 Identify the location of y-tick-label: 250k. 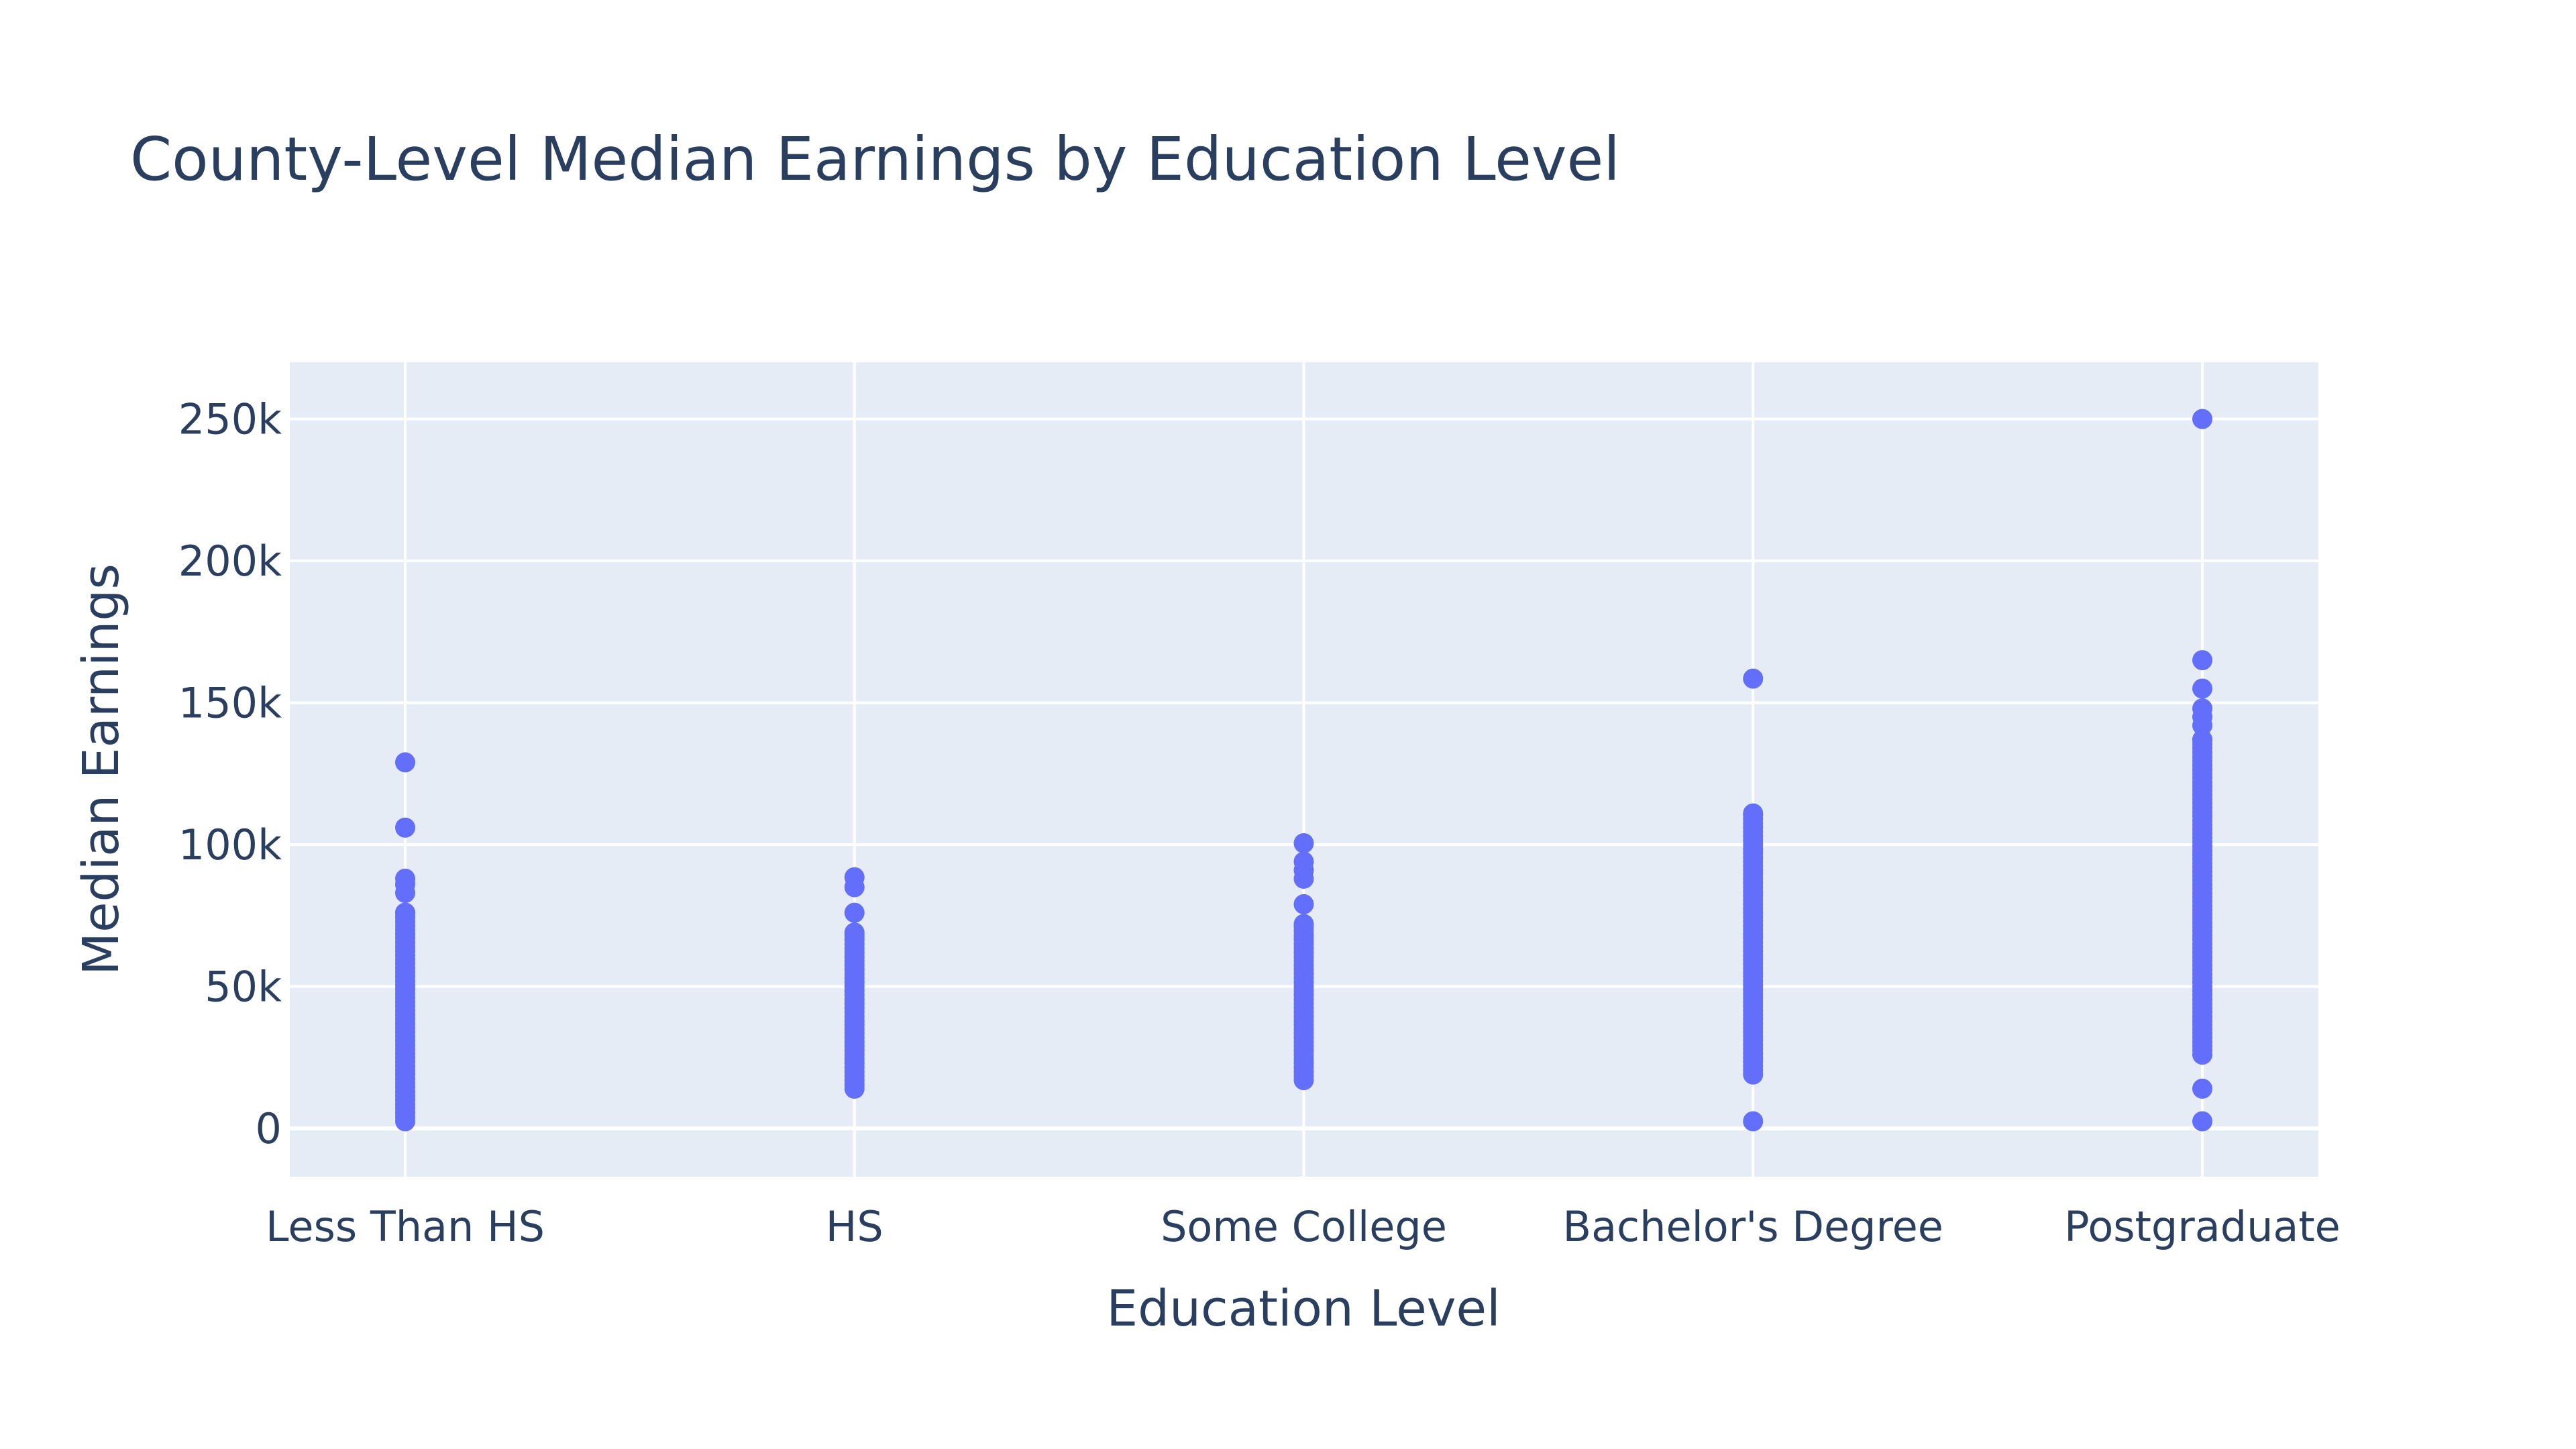
(230, 419).